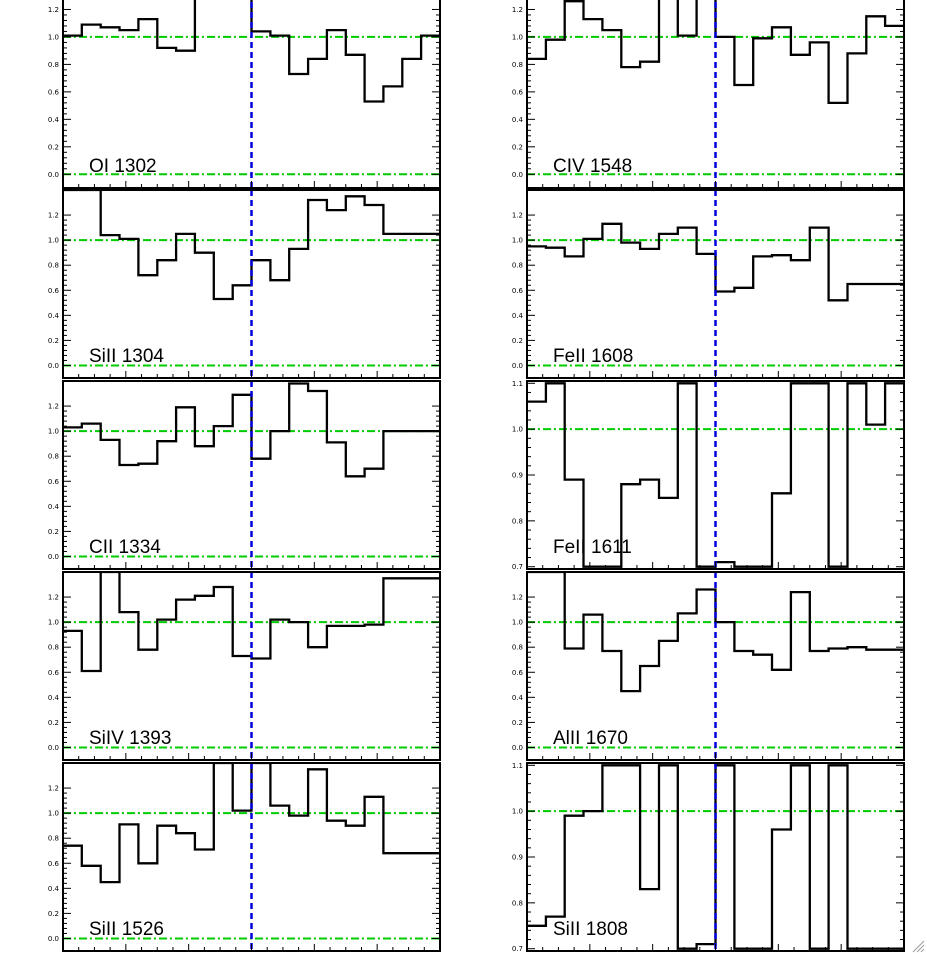 The image size is (927, 955). What do you see at coordinates (593, 356) in the screenshot?
I see `panel-label: FeII 1608` at bounding box center [593, 356].